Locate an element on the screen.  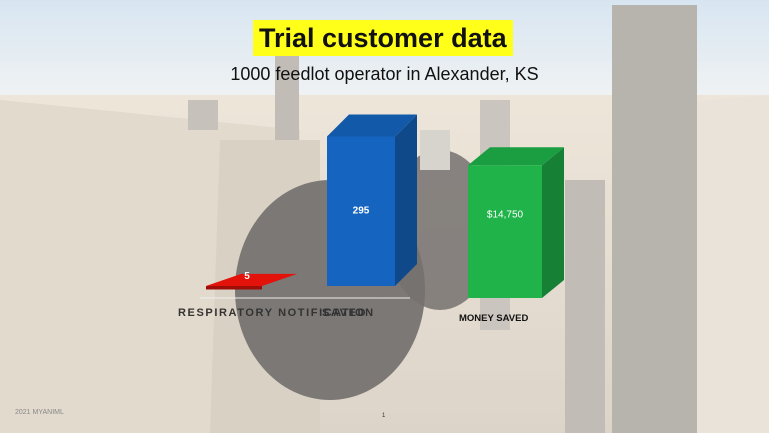
bar-saved-top is located at coordinates (372, 125).